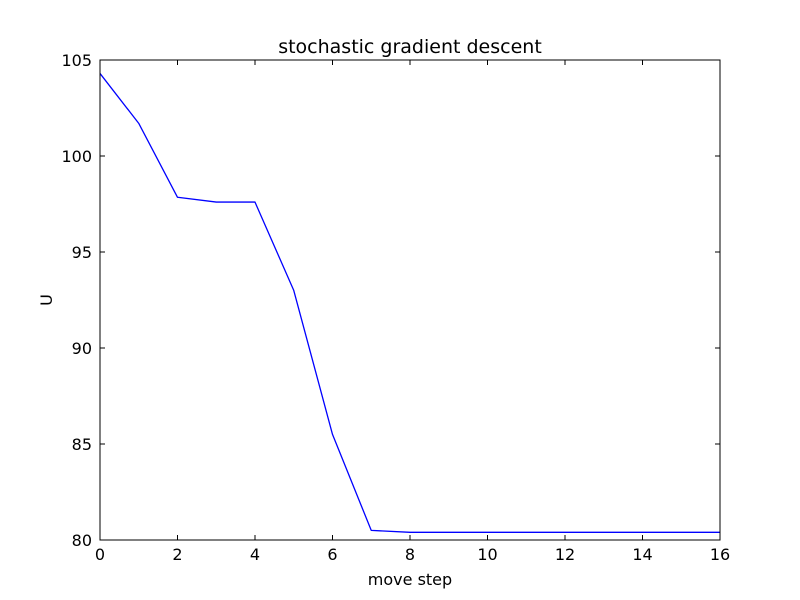 This screenshot has height=600, width=800. Describe the element at coordinates (82, 540) in the screenshot. I see `y-tick-label: 80` at that location.